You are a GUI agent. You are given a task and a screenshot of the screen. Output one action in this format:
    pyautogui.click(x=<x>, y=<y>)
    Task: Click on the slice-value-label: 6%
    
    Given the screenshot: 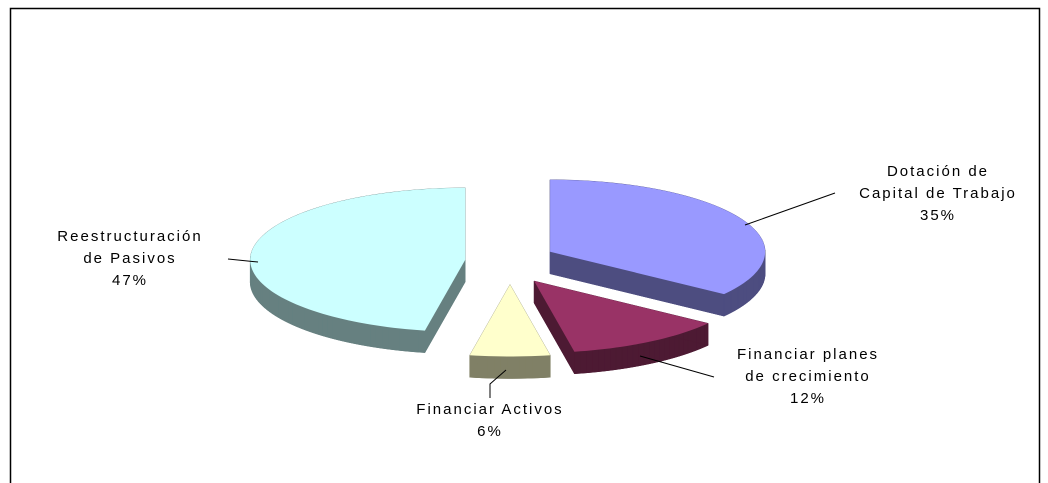 What is the action you would take?
    pyautogui.click(x=490, y=431)
    